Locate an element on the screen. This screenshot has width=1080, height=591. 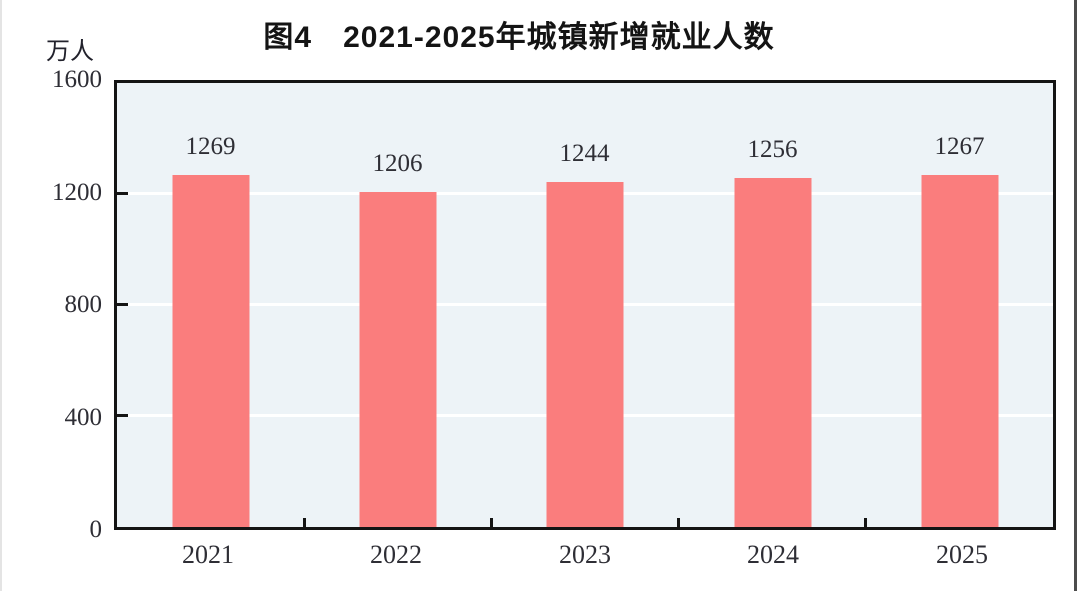
y-axis-tick-label-1600: 1600 is located at coordinates (77, 79).